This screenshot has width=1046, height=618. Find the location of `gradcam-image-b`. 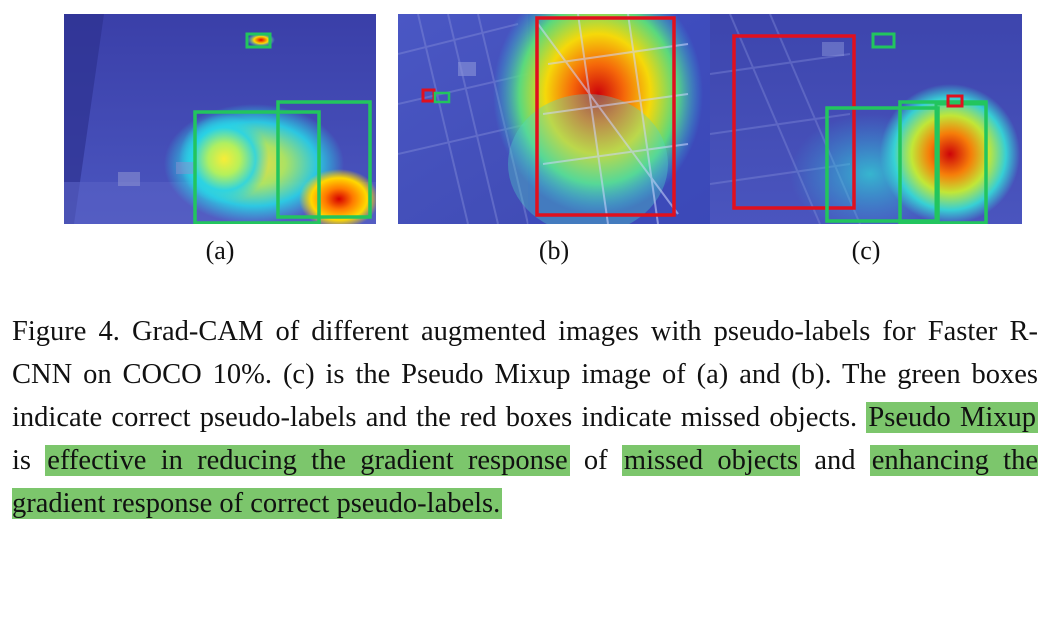

gradcam-image-b is located at coordinates (554, 119).